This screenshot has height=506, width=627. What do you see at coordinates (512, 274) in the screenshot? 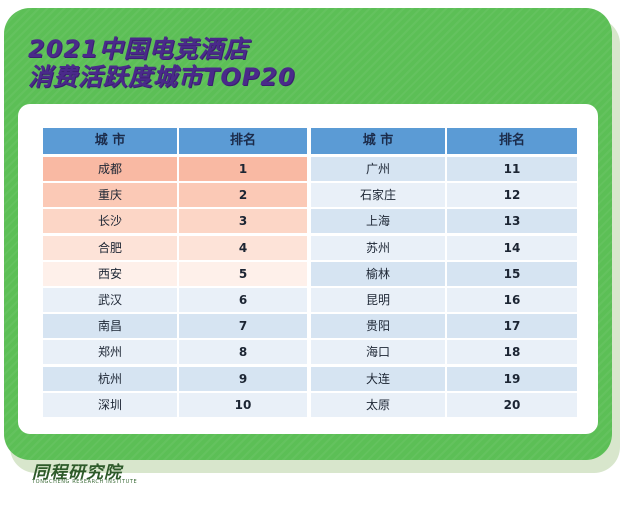
I see `rank-cell: 15` at bounding box center [512, 274].